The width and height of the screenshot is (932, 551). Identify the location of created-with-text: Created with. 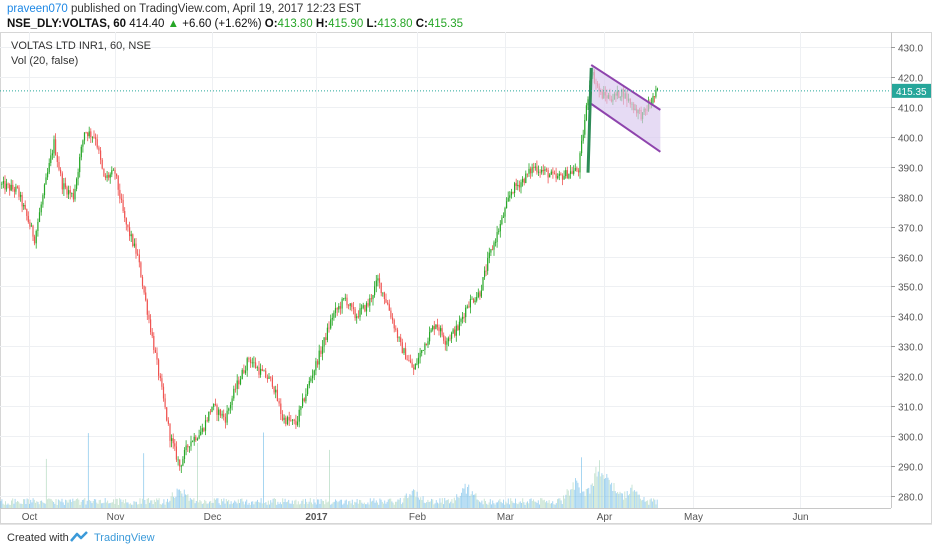
(38, 538).